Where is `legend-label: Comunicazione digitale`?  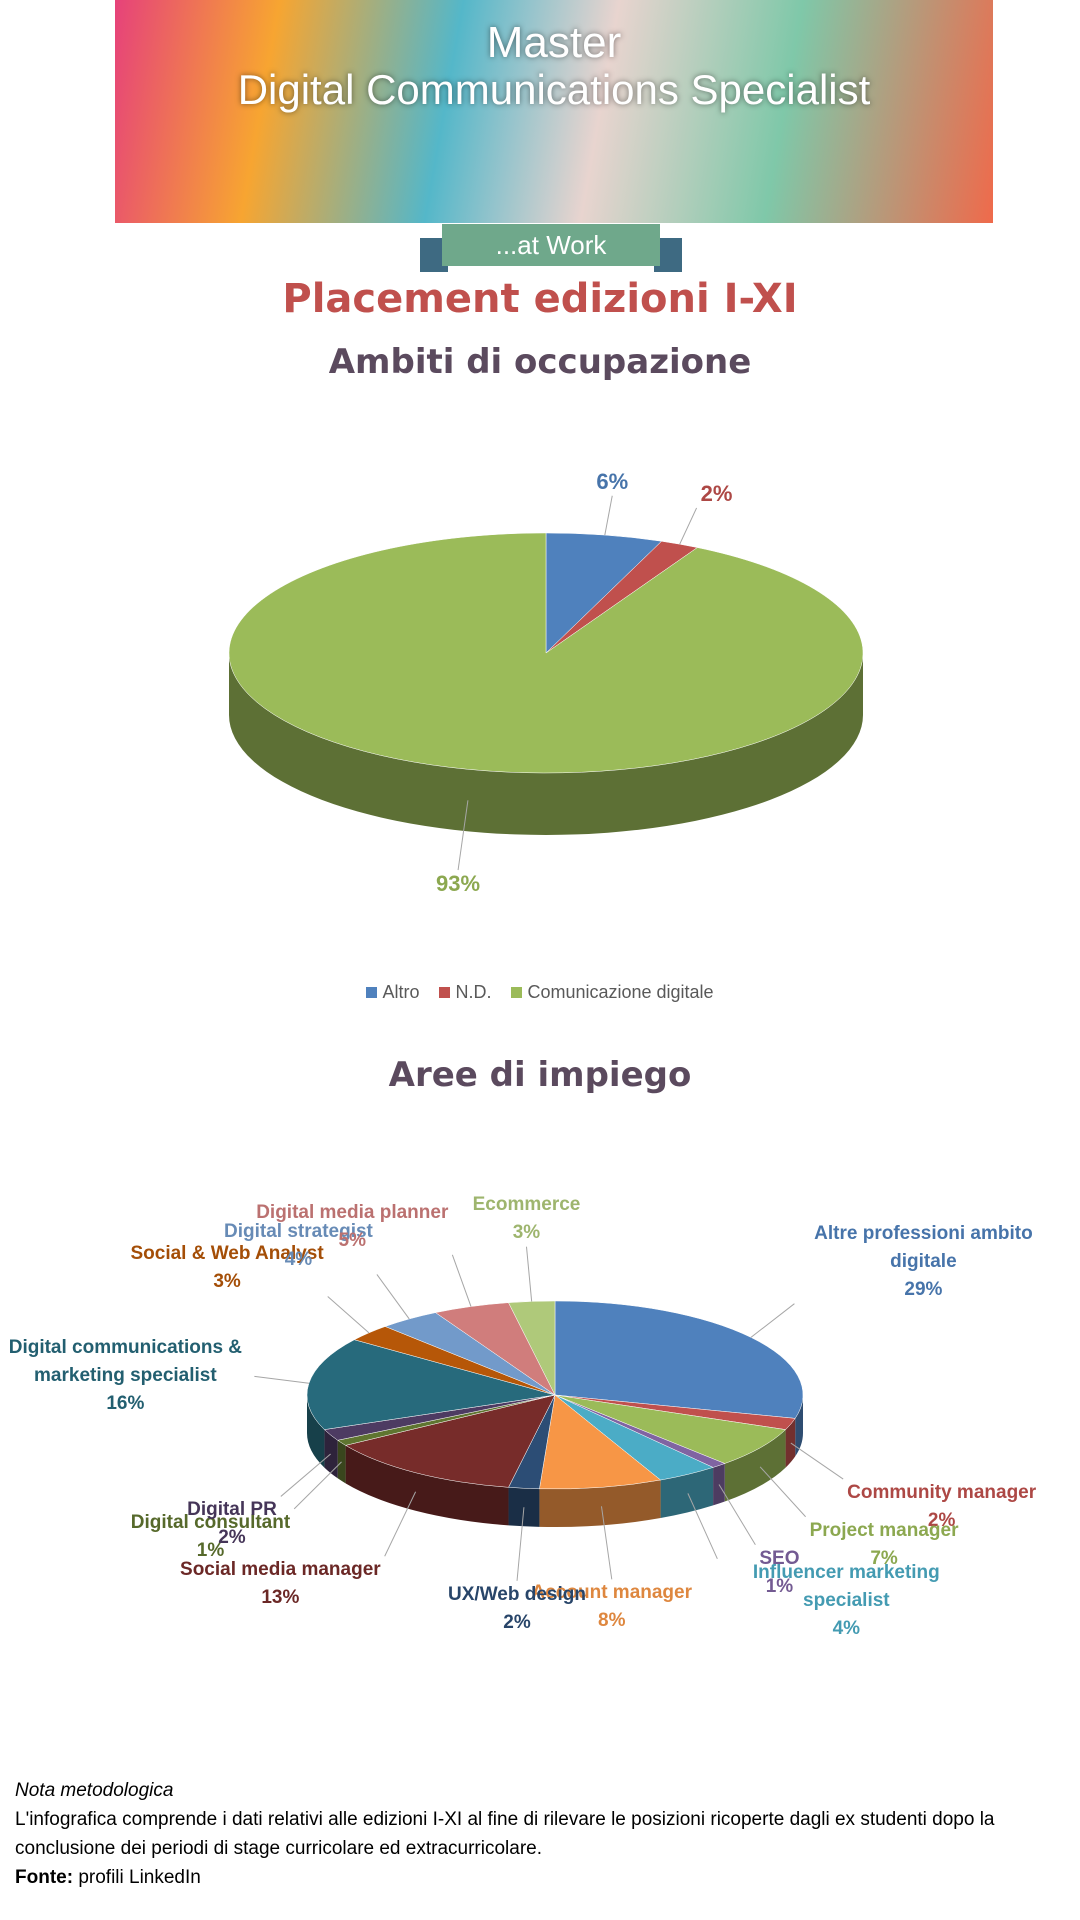
legend-label: Comunicazione digitale is located at coordinates (620, 992).